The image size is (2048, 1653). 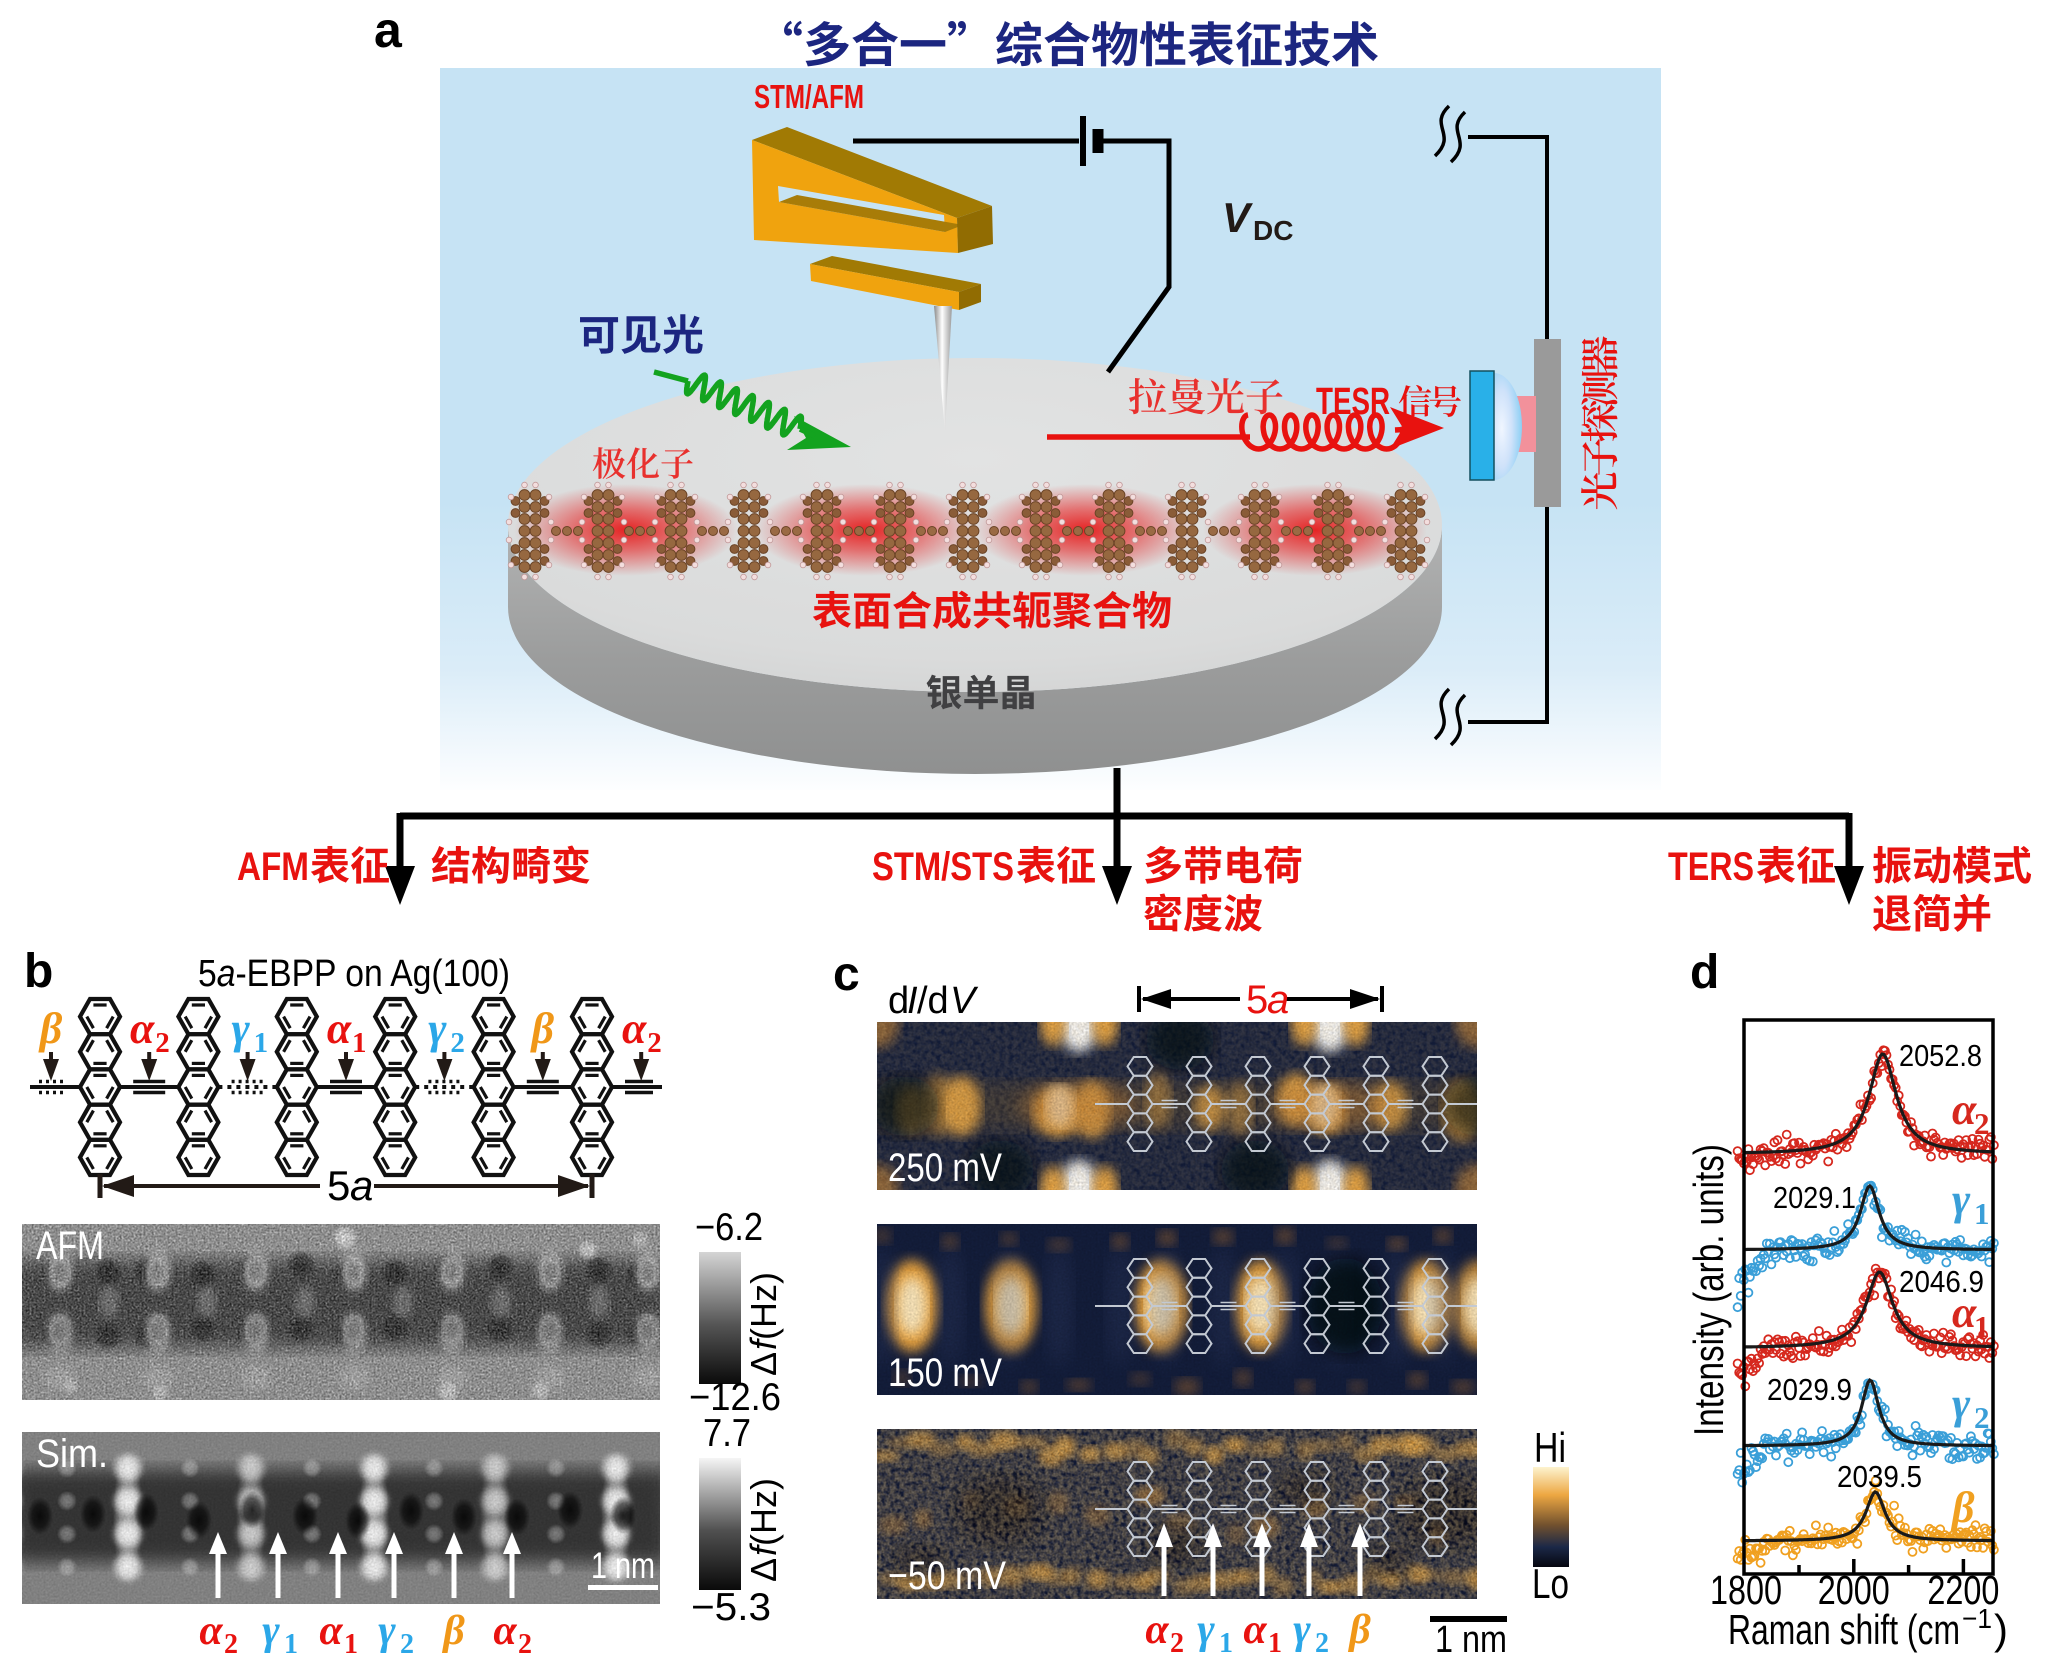 I want to click on svg-text: 2029.9, so click(x=1809, y=1389).